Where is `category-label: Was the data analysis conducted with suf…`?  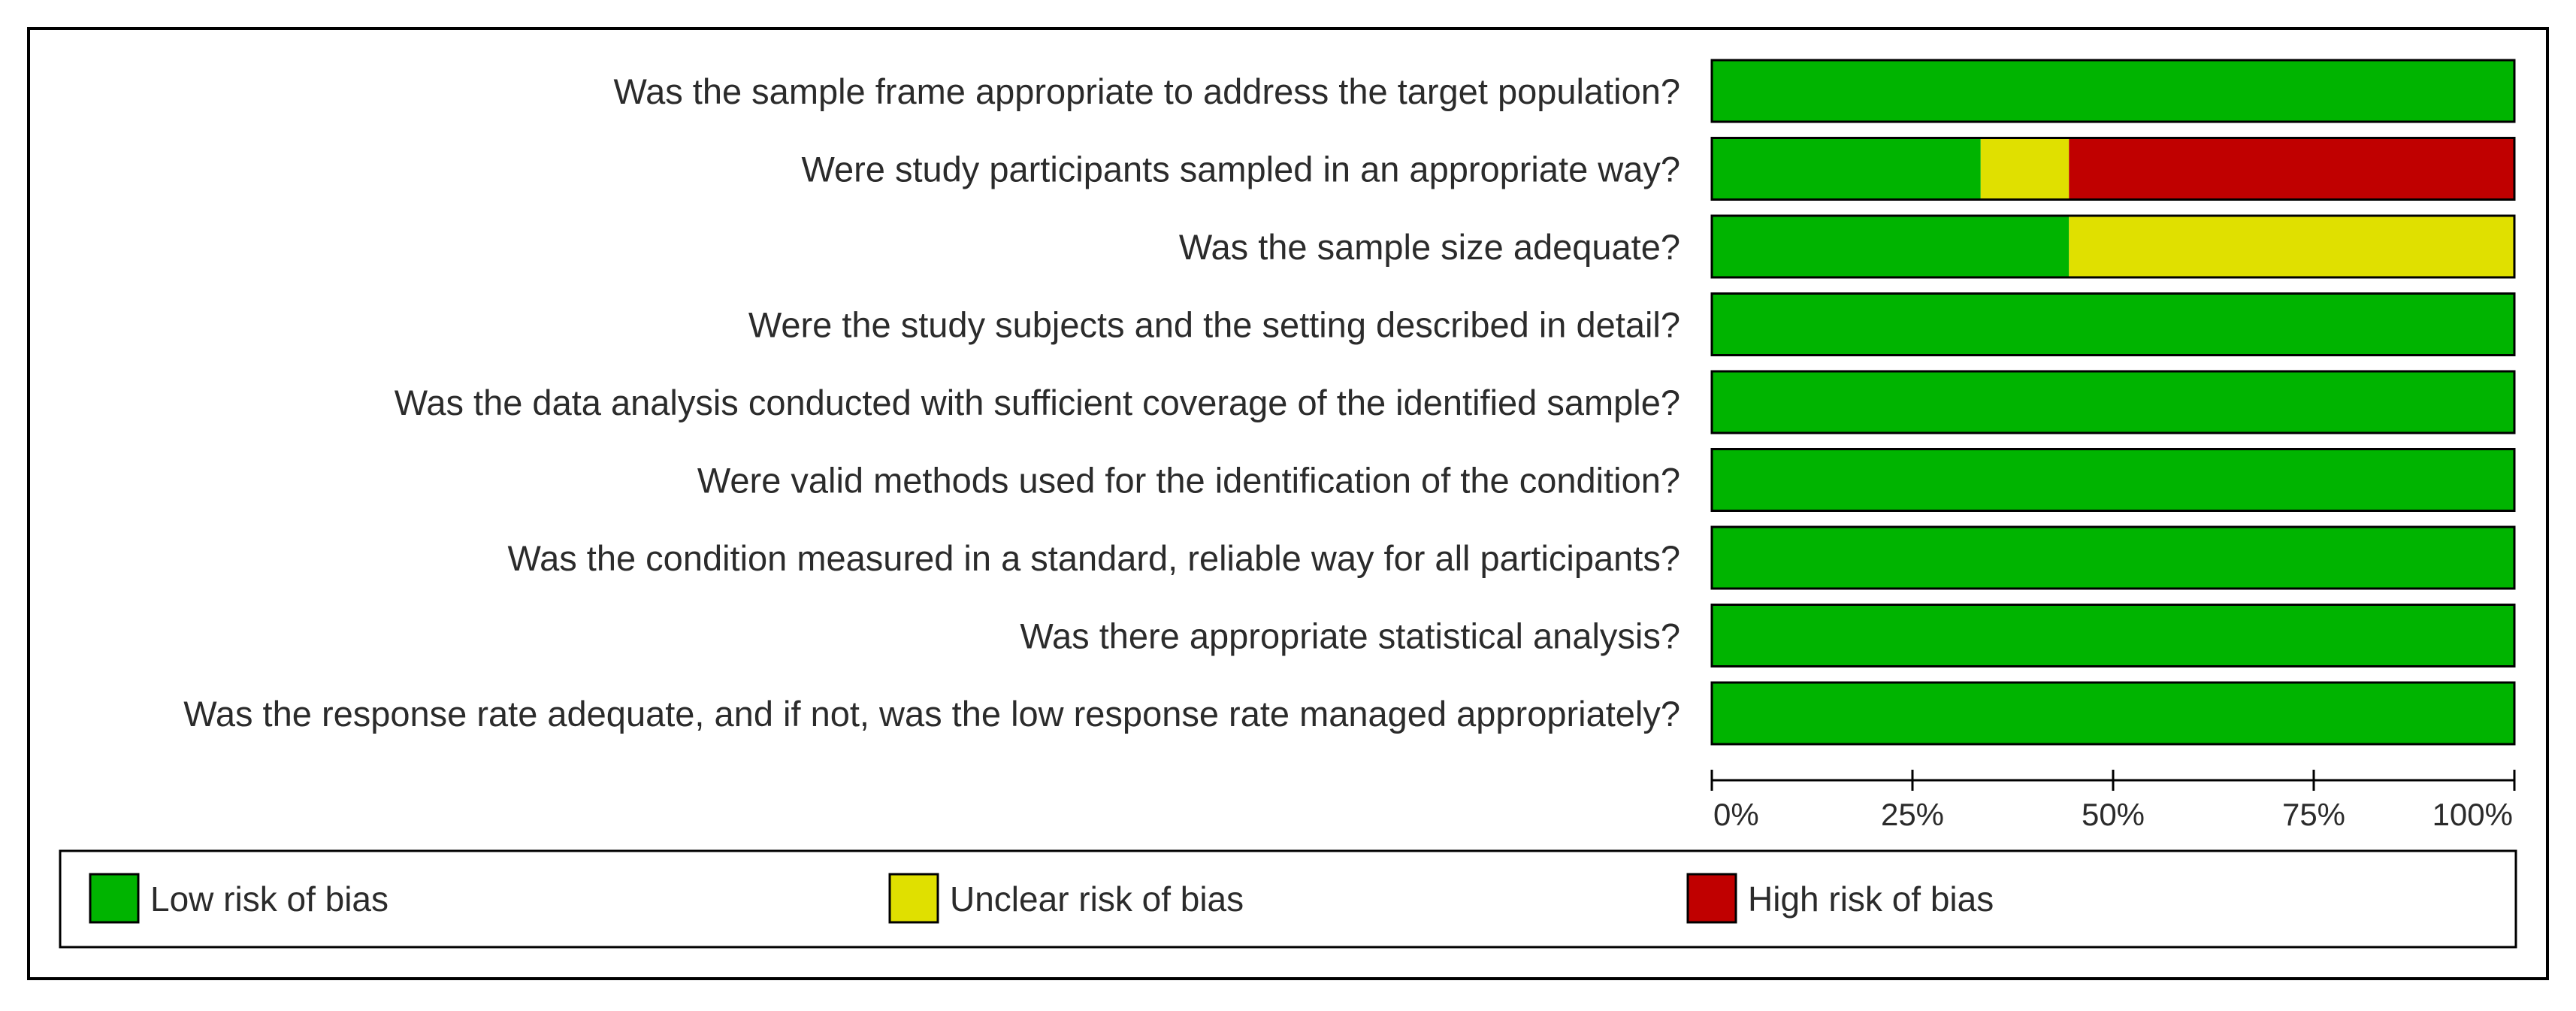
category-label: Was the data analysis conducted with suf… is located at coordinates (1037, 402).